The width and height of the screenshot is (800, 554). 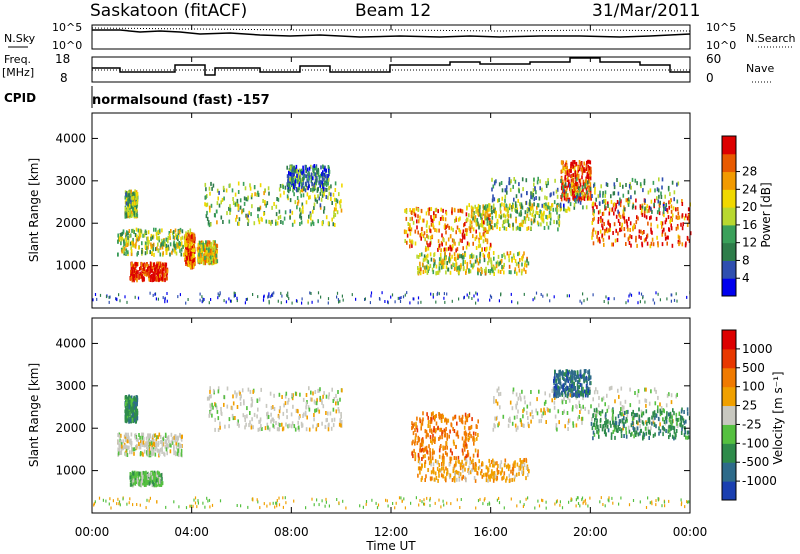 What do you see at coordinates (181, 100) in the screenshot?
I see `cpid-value: normalsound (fast) -157` at bounding box center [181, 100].